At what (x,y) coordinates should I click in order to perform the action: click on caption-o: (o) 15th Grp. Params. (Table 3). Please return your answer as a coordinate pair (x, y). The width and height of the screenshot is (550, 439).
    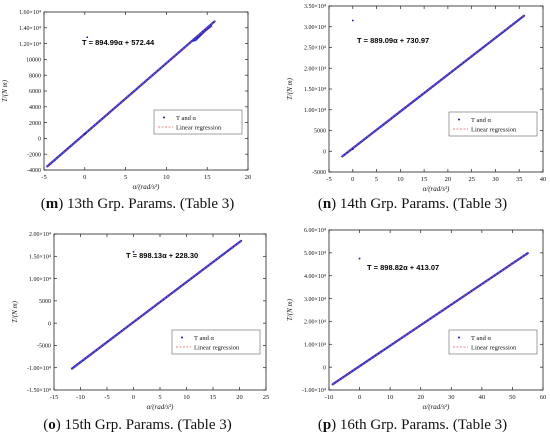
    Looking at the image, I should click on (137, 425).